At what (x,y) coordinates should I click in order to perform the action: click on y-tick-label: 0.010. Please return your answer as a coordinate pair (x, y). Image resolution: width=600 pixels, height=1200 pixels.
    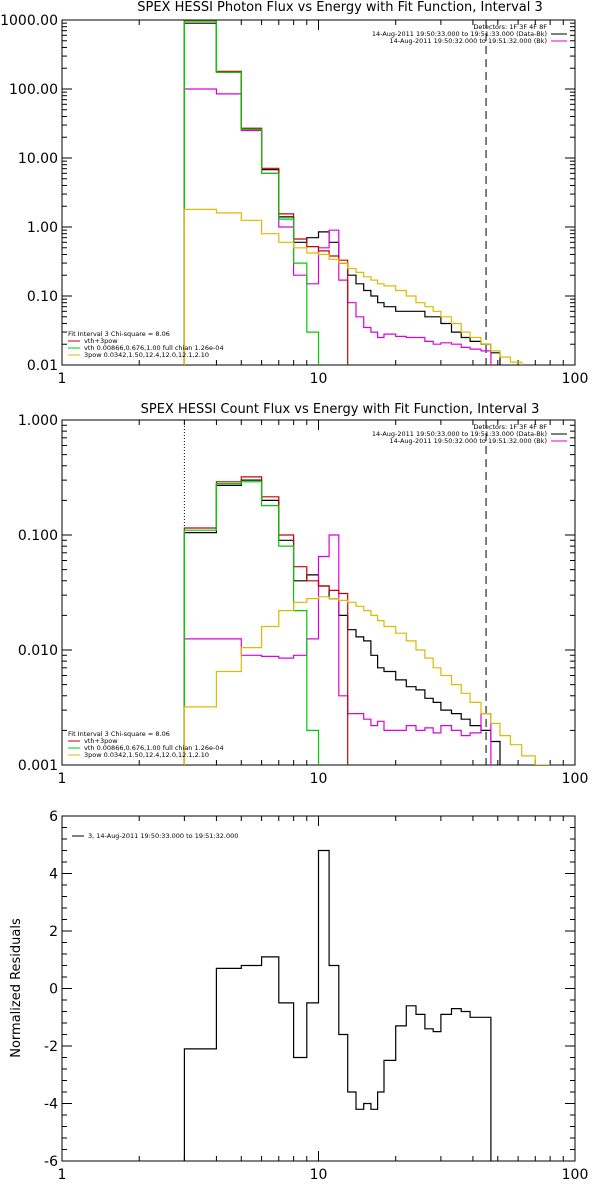
    Looking at the image, I should click on (38, 651).